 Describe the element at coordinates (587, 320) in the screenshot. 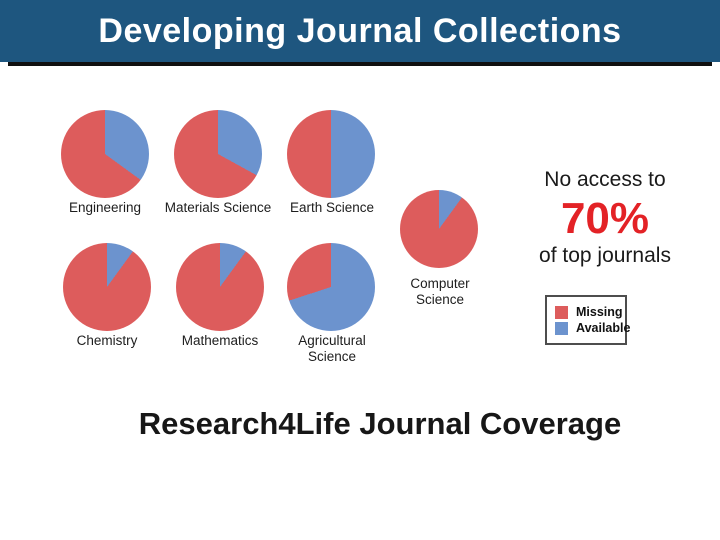

I see `chart-legend: Missing Available` at that location.